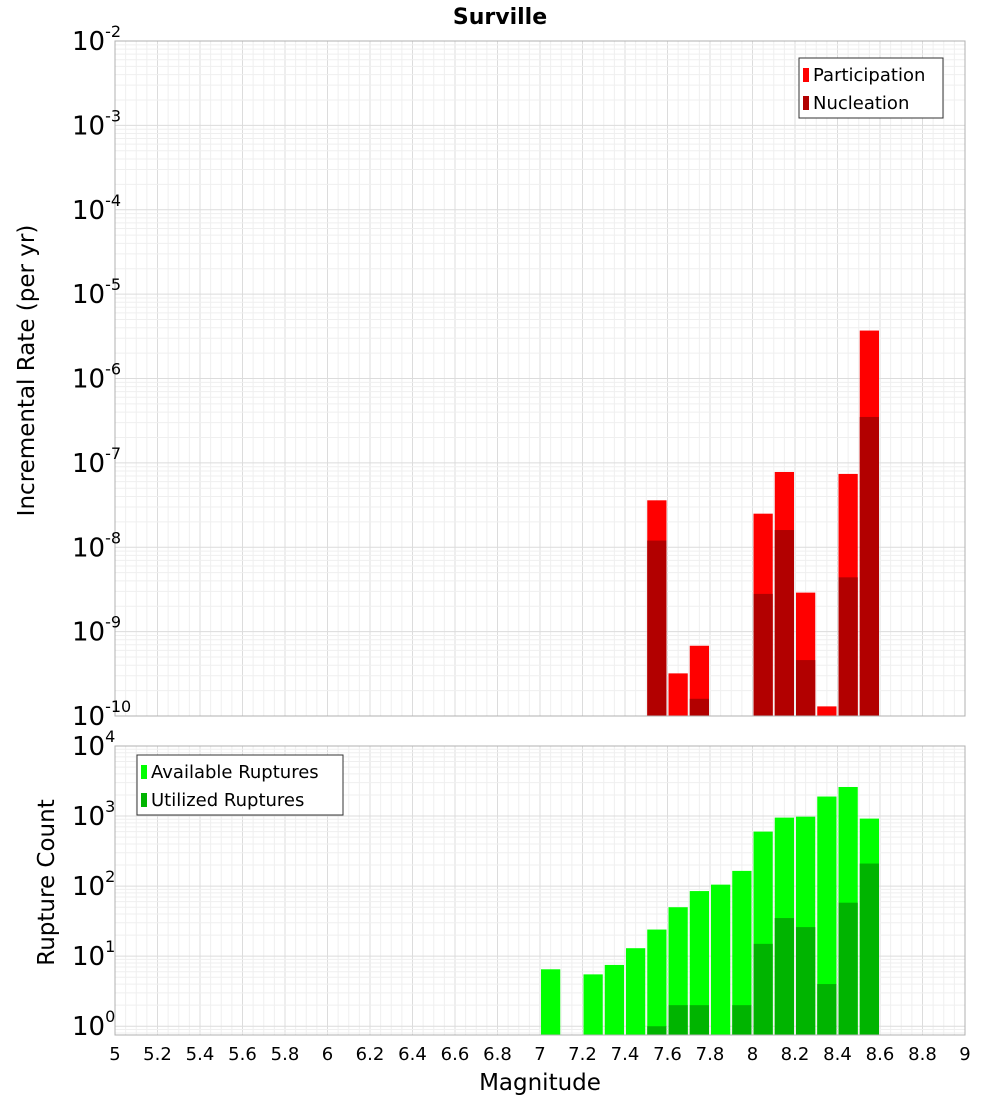 This screenshot has width=1000, height=1100. I want to click on y-tick-label: 10¹, so click(93, 954).